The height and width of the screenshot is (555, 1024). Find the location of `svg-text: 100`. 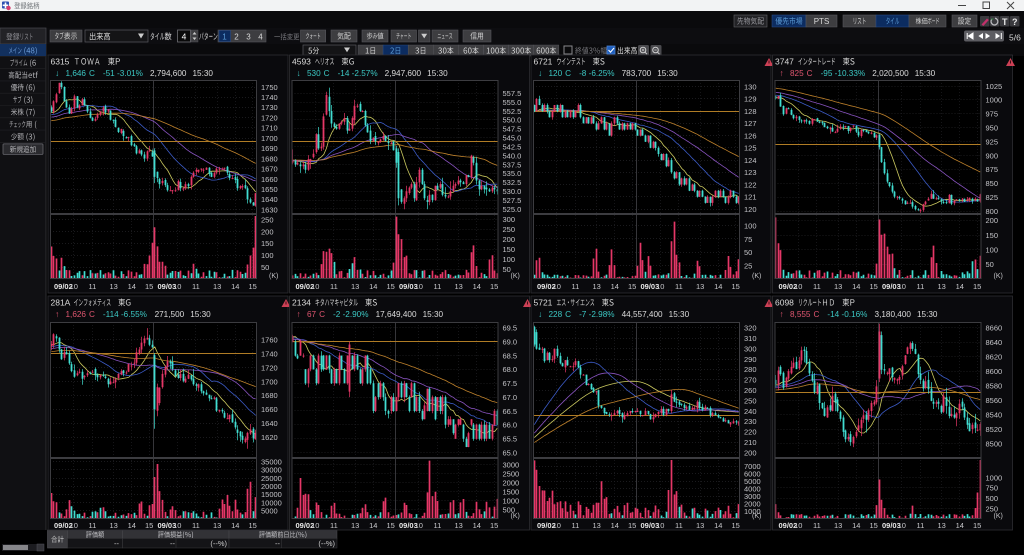

svg-text: 100 is located at coordinates (750, 225).